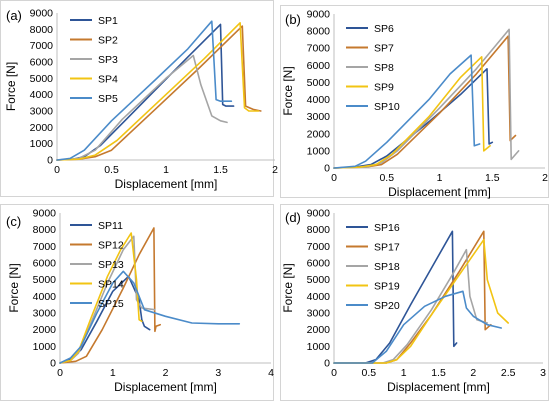 This screenshot has height=401, width=550. What do you see at coordinates (271, 373) in the screenshot?
I see `x-tick-label: 4` at bounding box center [271, 373].